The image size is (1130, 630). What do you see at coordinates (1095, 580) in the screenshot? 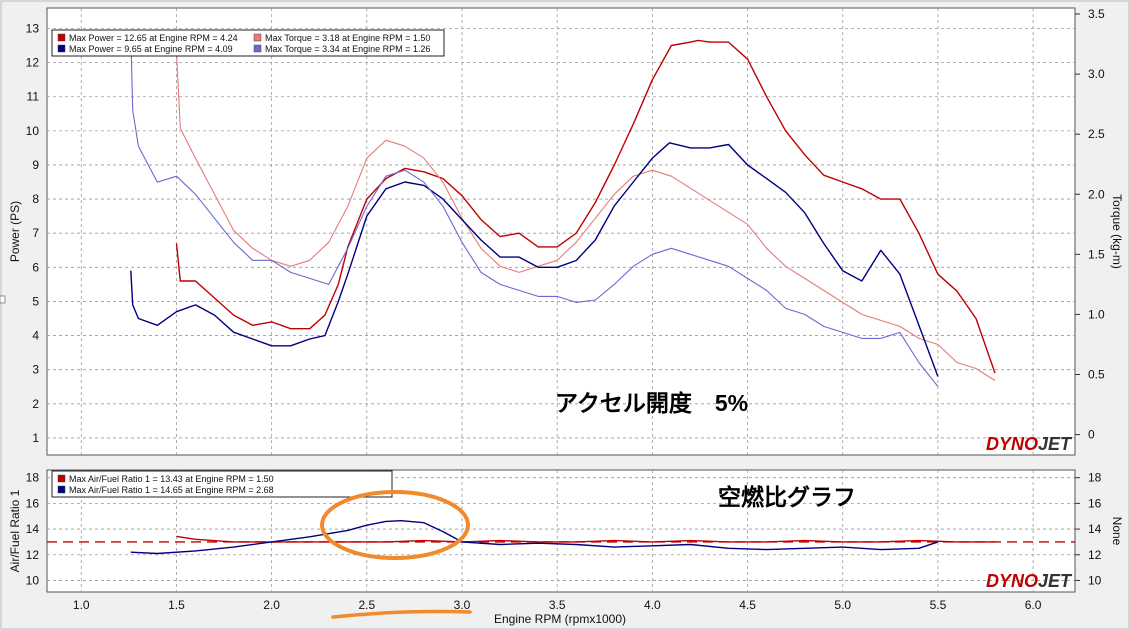
I see `y2-tick-label: 10` at bounding box center [1095, 580].